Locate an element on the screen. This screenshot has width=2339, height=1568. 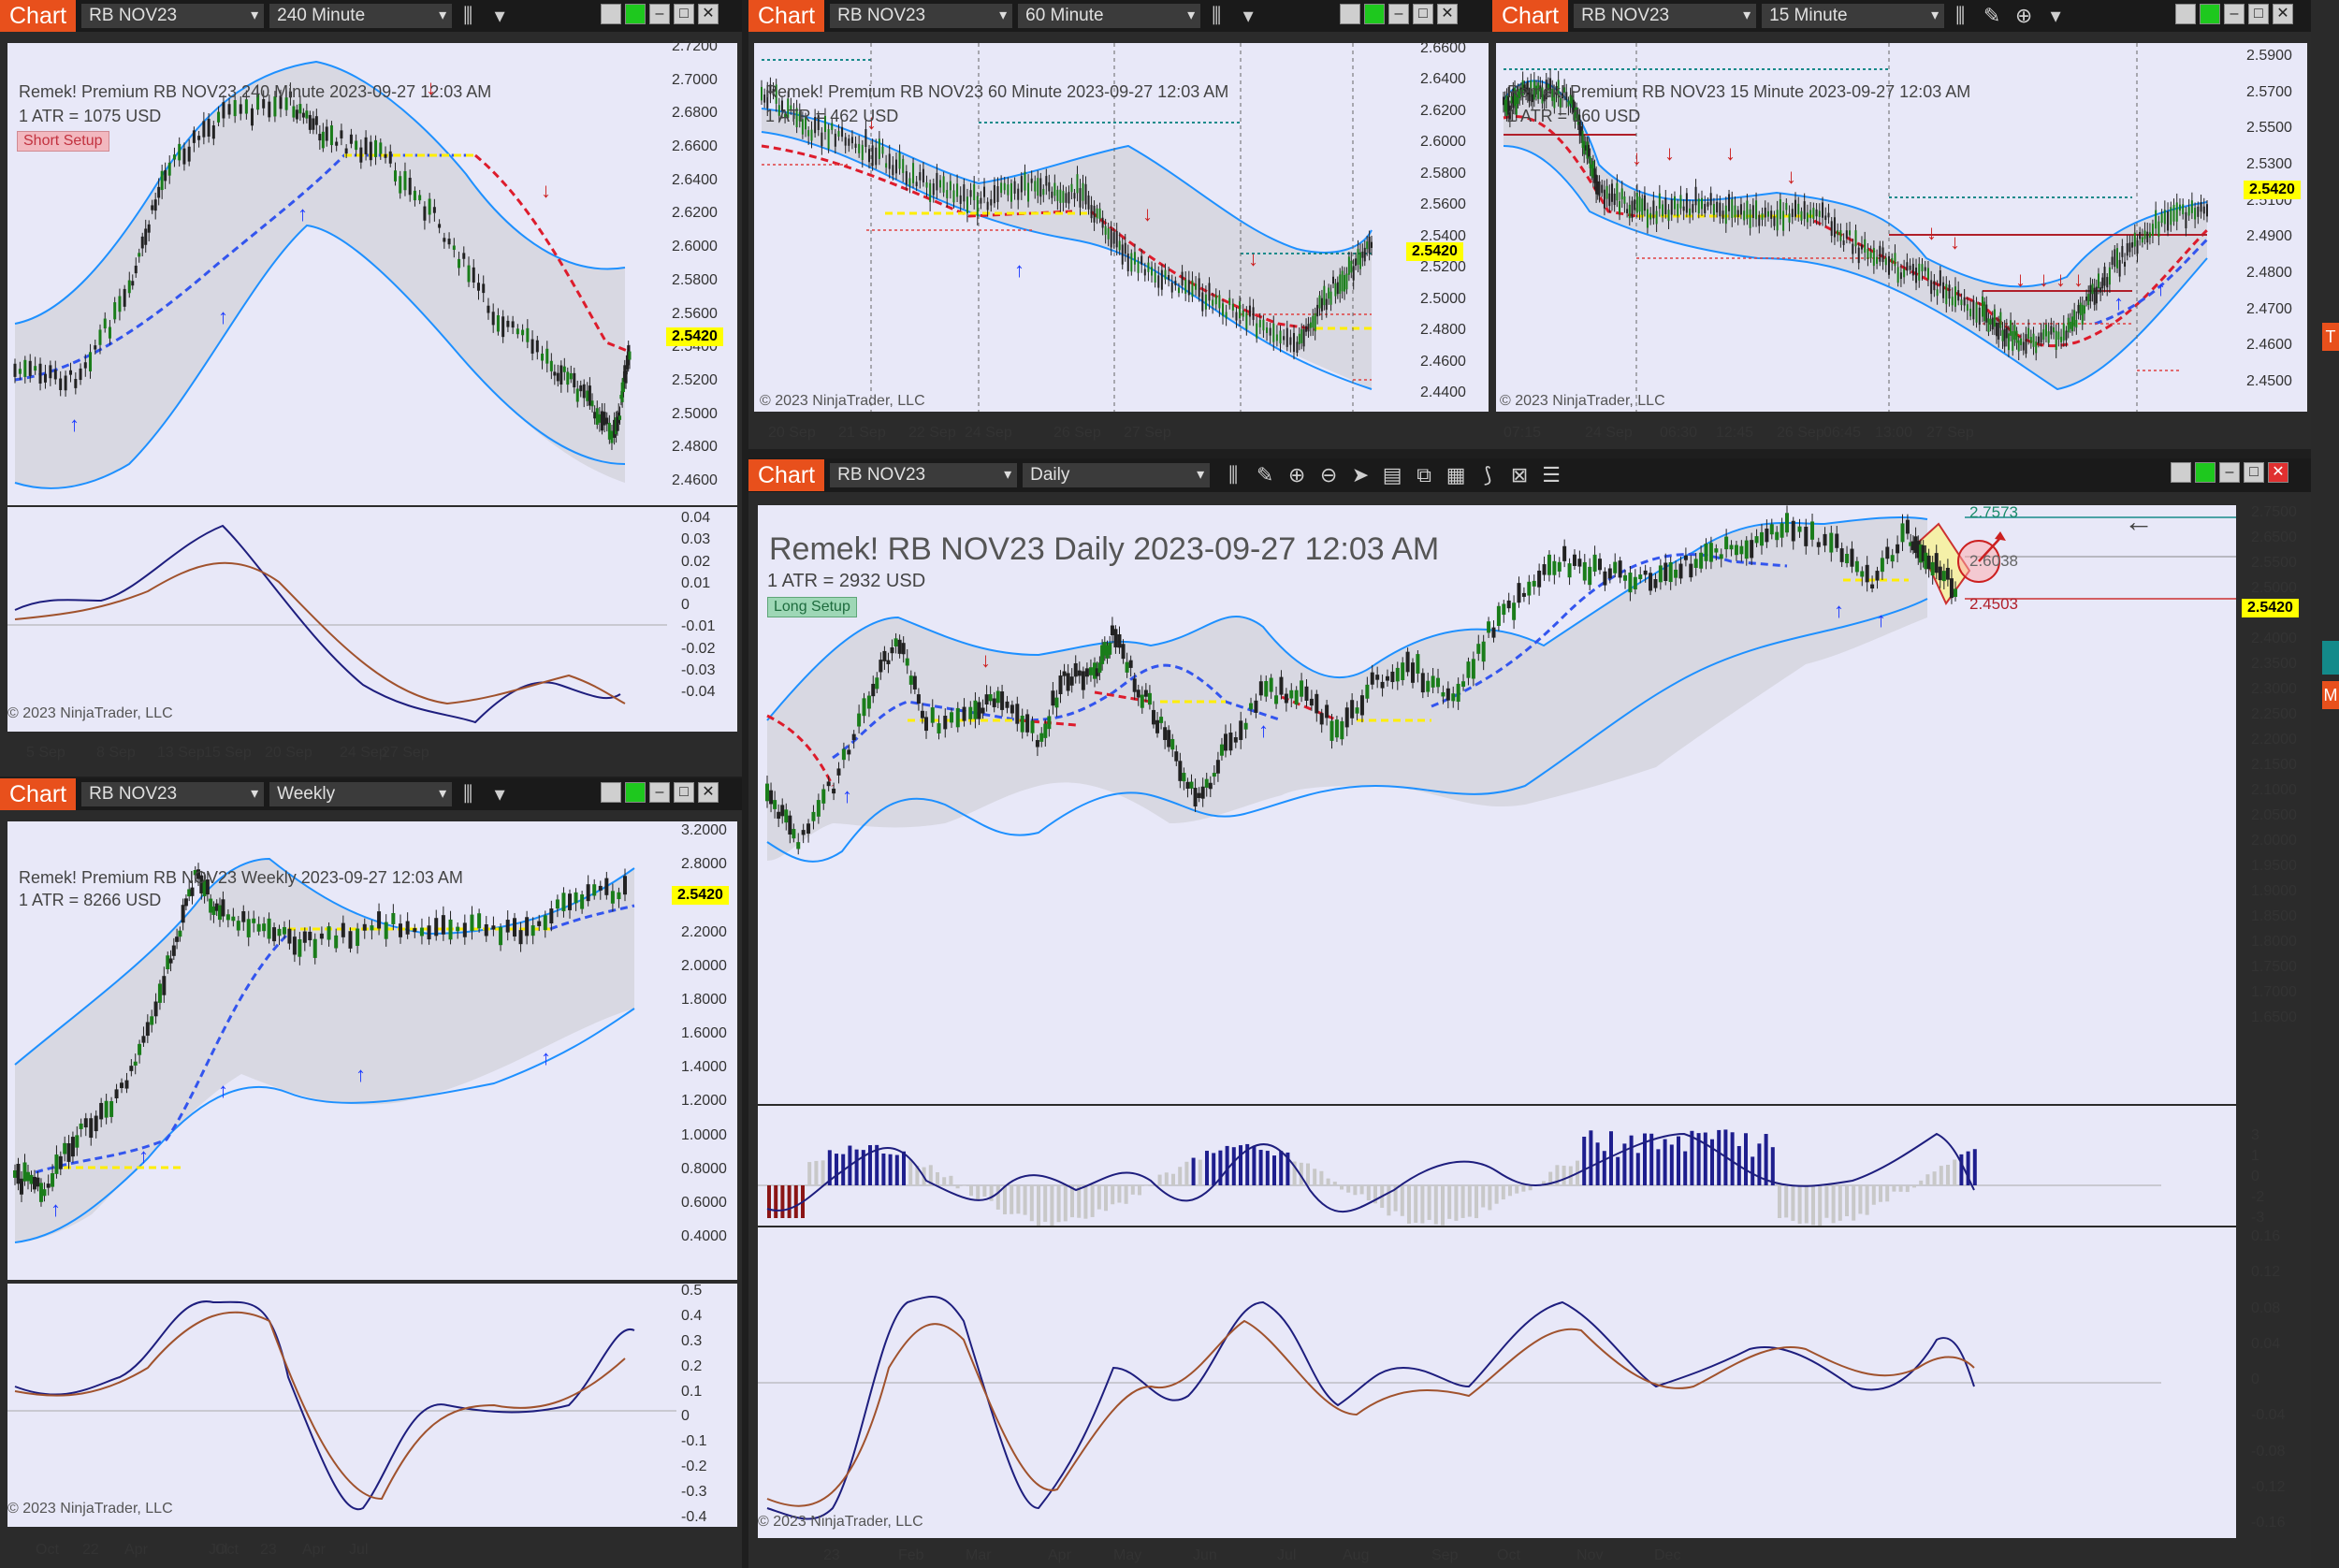
strategies-icon: ▦ is located at coordinates (1456, 475).